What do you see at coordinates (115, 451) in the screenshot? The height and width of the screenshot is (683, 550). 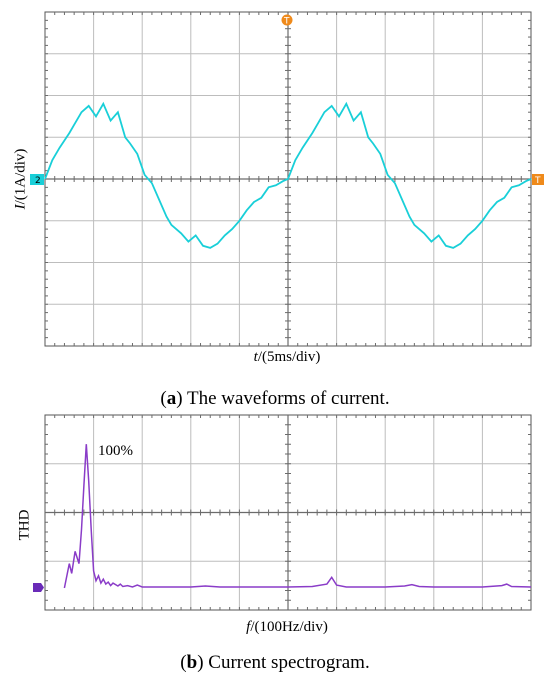 I see `annotation-100-percent: 100%` at bounding box center [115, 451].